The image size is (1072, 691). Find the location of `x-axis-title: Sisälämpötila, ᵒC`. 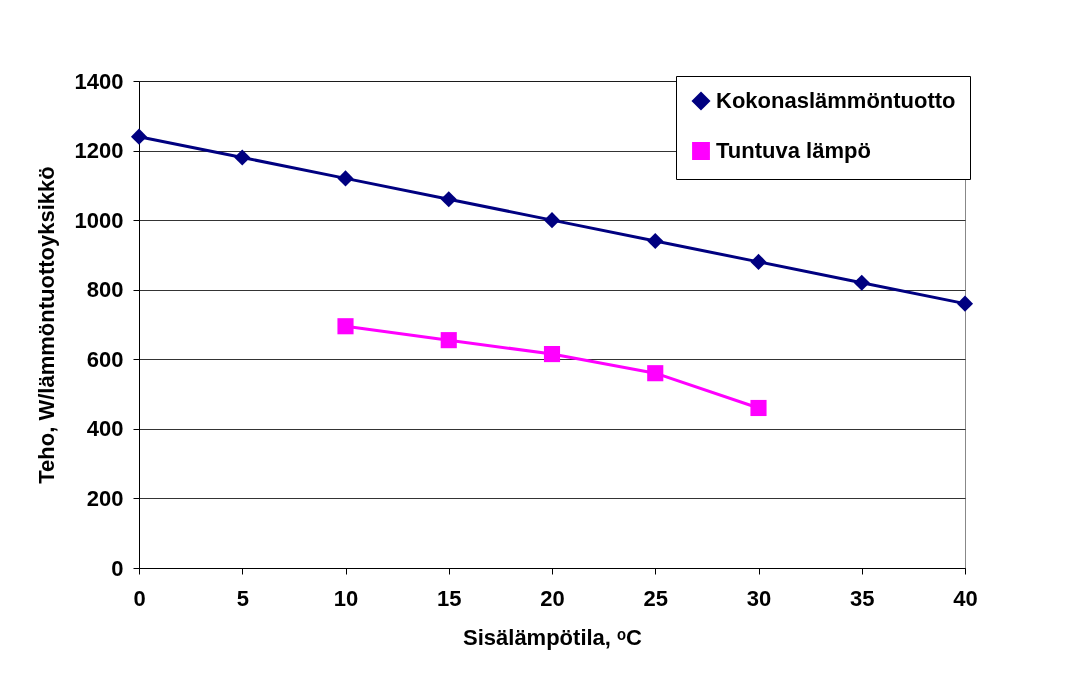

x-axis-title: Sisälämpötila, ᵒC is located at coordinates (553, 637).